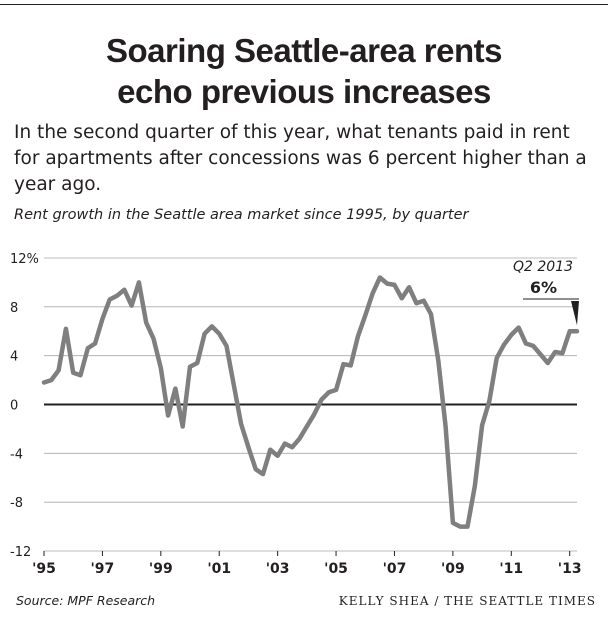 This screenshot has height=618, width=608. Describe the element at coordinates (395, 569) in the screenshot. I see `x-tick-label: '07` at that location.